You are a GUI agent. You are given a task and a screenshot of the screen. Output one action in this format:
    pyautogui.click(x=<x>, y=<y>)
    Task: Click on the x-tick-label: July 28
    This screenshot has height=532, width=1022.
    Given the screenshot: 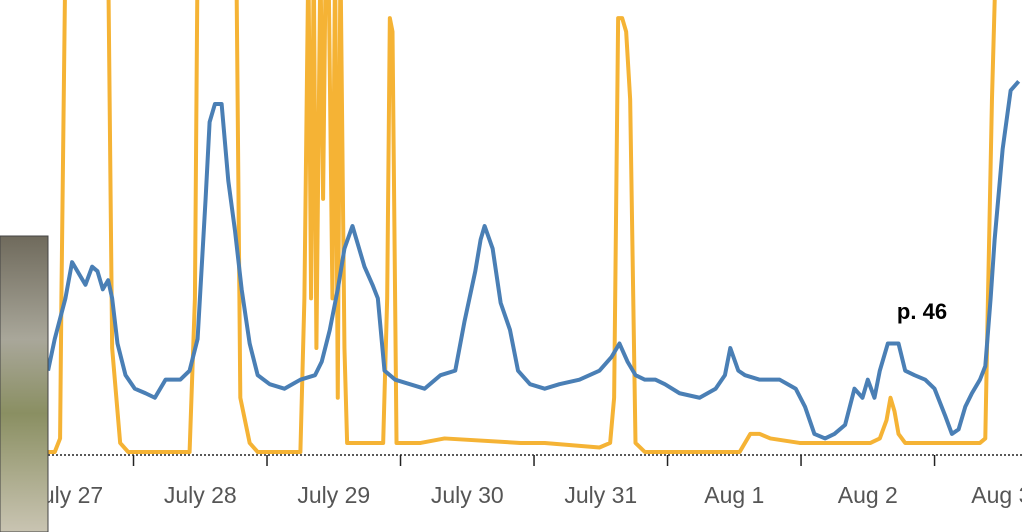 What is the action you would take?
    pyautogui.click(x=200, y=495)
    